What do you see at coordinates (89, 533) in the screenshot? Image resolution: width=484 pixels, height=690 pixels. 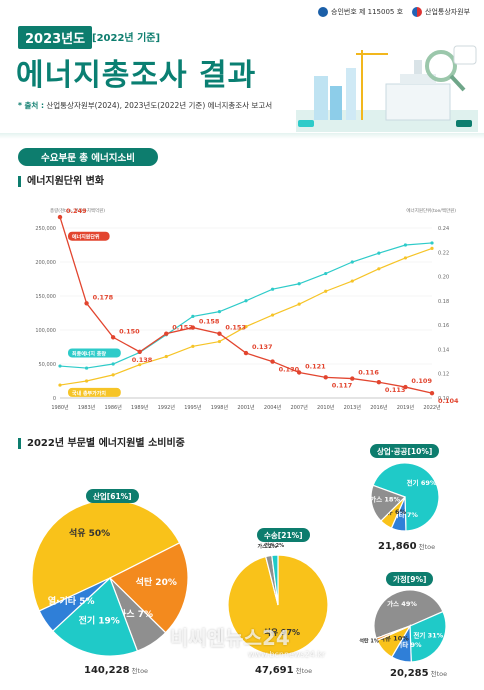 I see `pie-slice-label-industry: 석유 50%` at bounding box center [89, 533].